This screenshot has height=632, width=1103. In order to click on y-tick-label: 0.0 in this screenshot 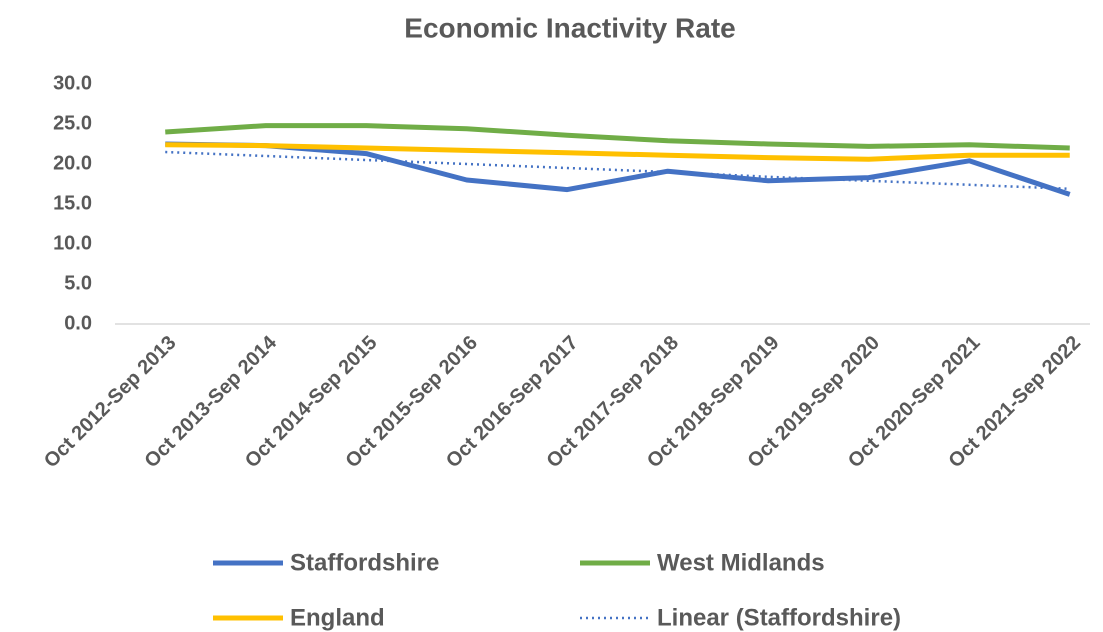, I will do `click(78, 323)`.